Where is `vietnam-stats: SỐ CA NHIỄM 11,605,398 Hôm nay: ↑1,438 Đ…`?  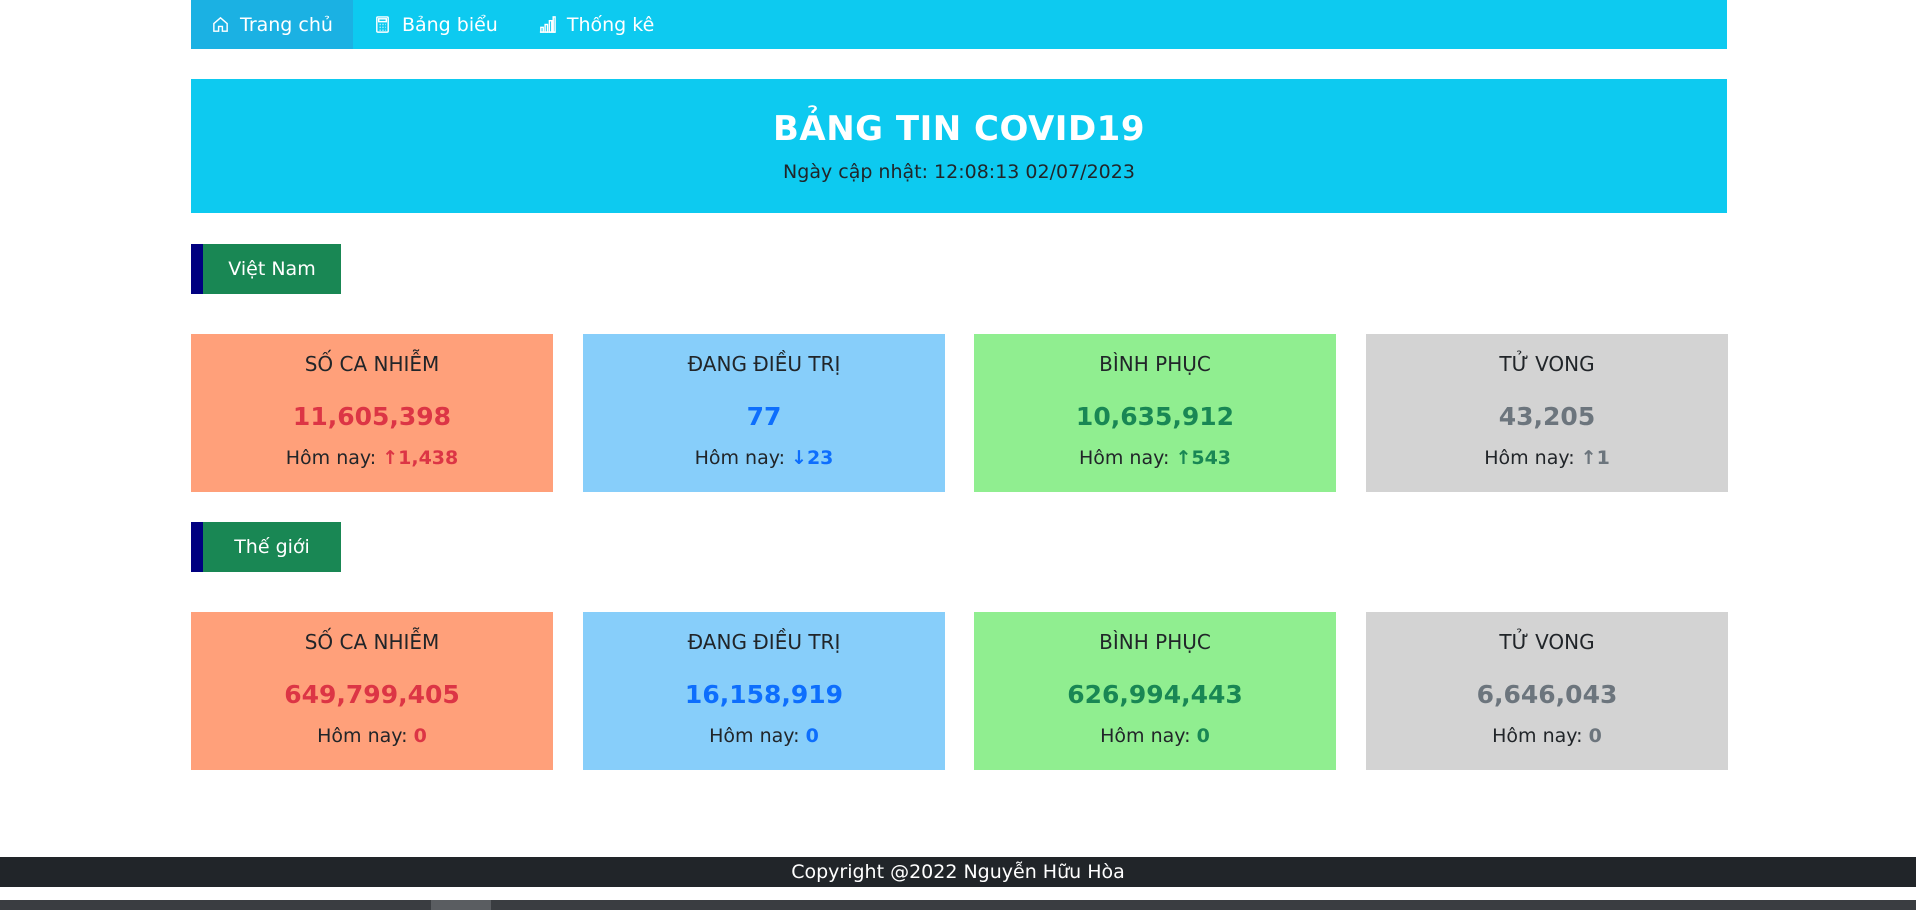 vietnam-stats: SỐ CA NHIỄM 11,605,398 Hôm nay: ↑1,438 Đ… is located at coordinates (959, 413).